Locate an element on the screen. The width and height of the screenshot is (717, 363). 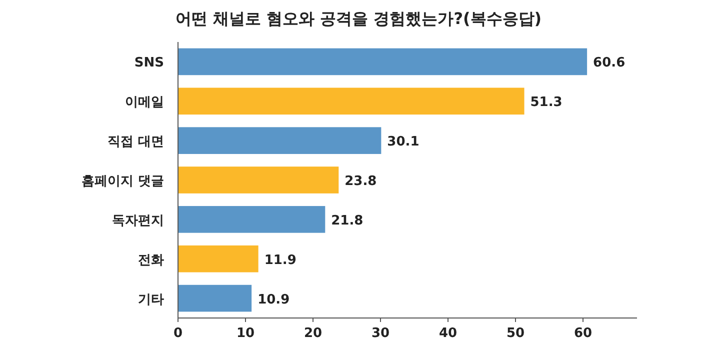
data-label: 10.9 is located at coordinates (274, 300).